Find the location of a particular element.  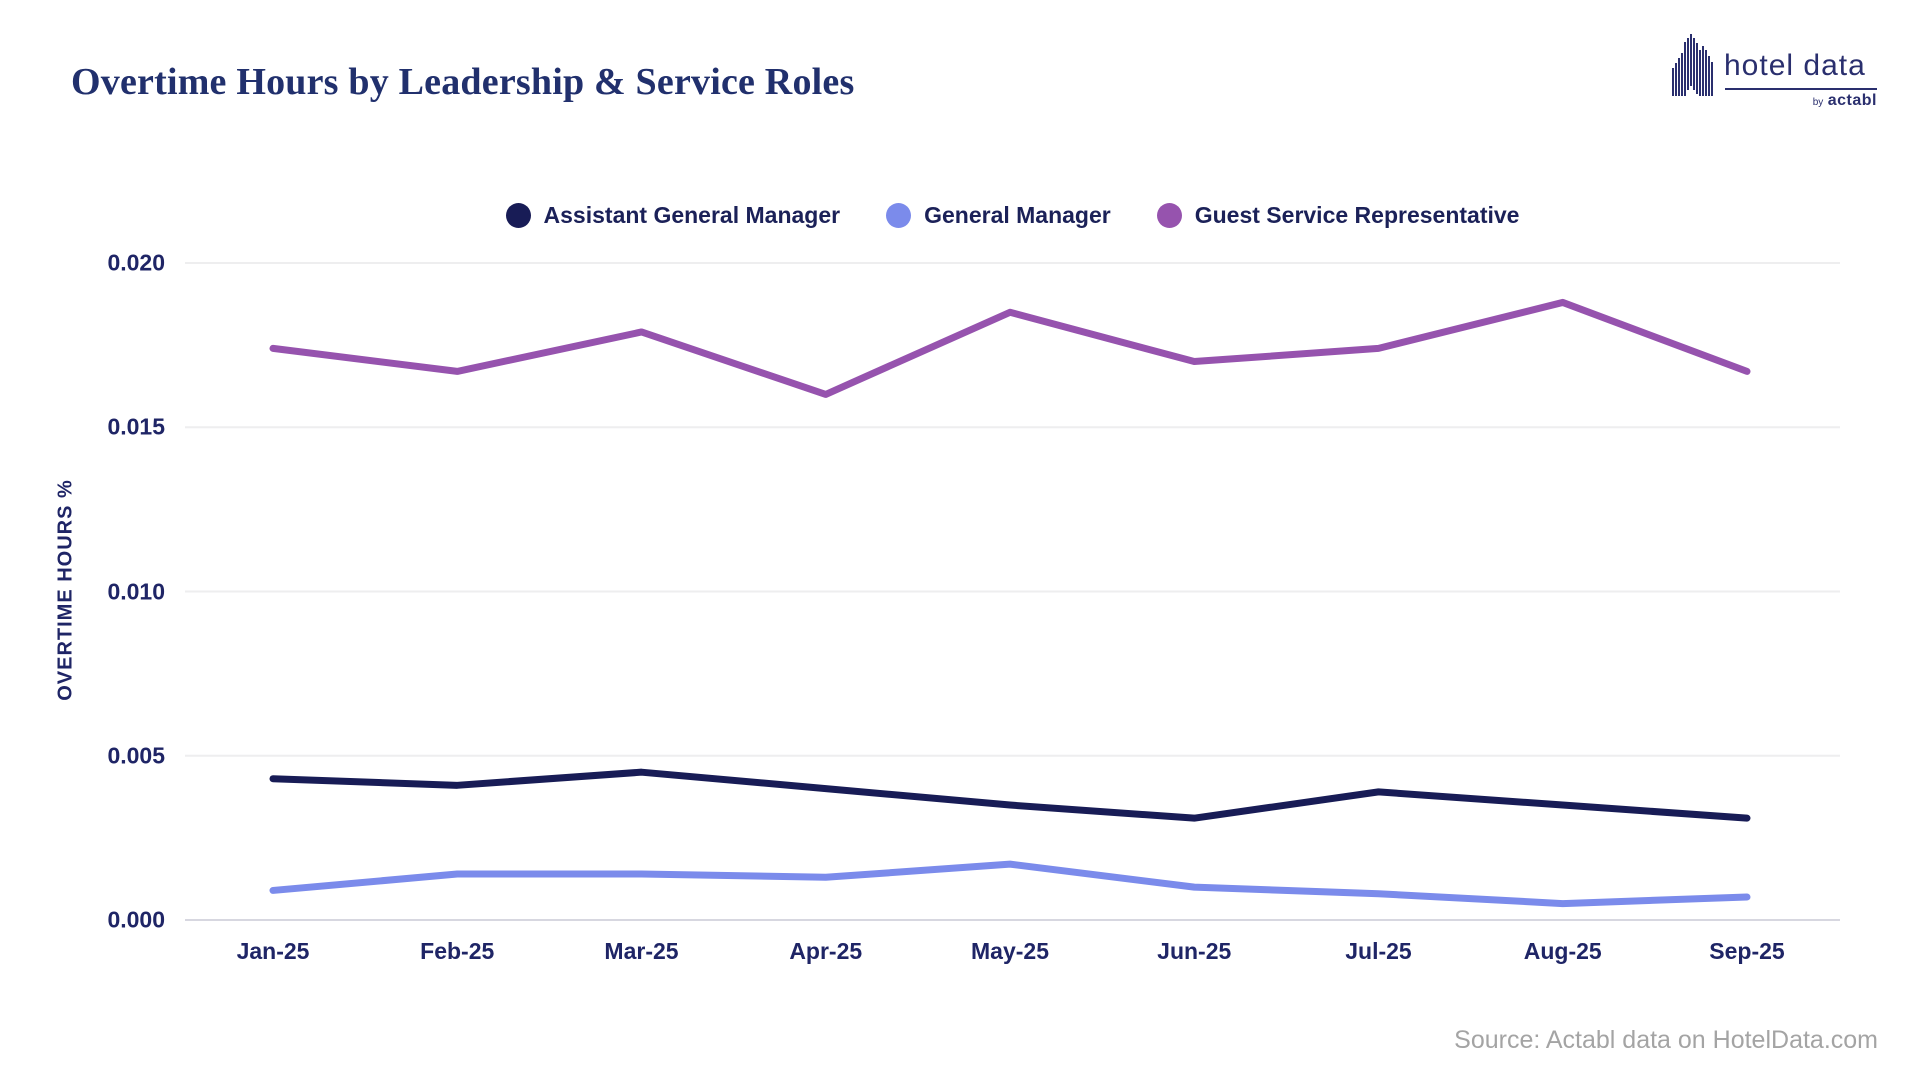

legend-item-general-manager: General Manager is located at coordinates (998, 215).